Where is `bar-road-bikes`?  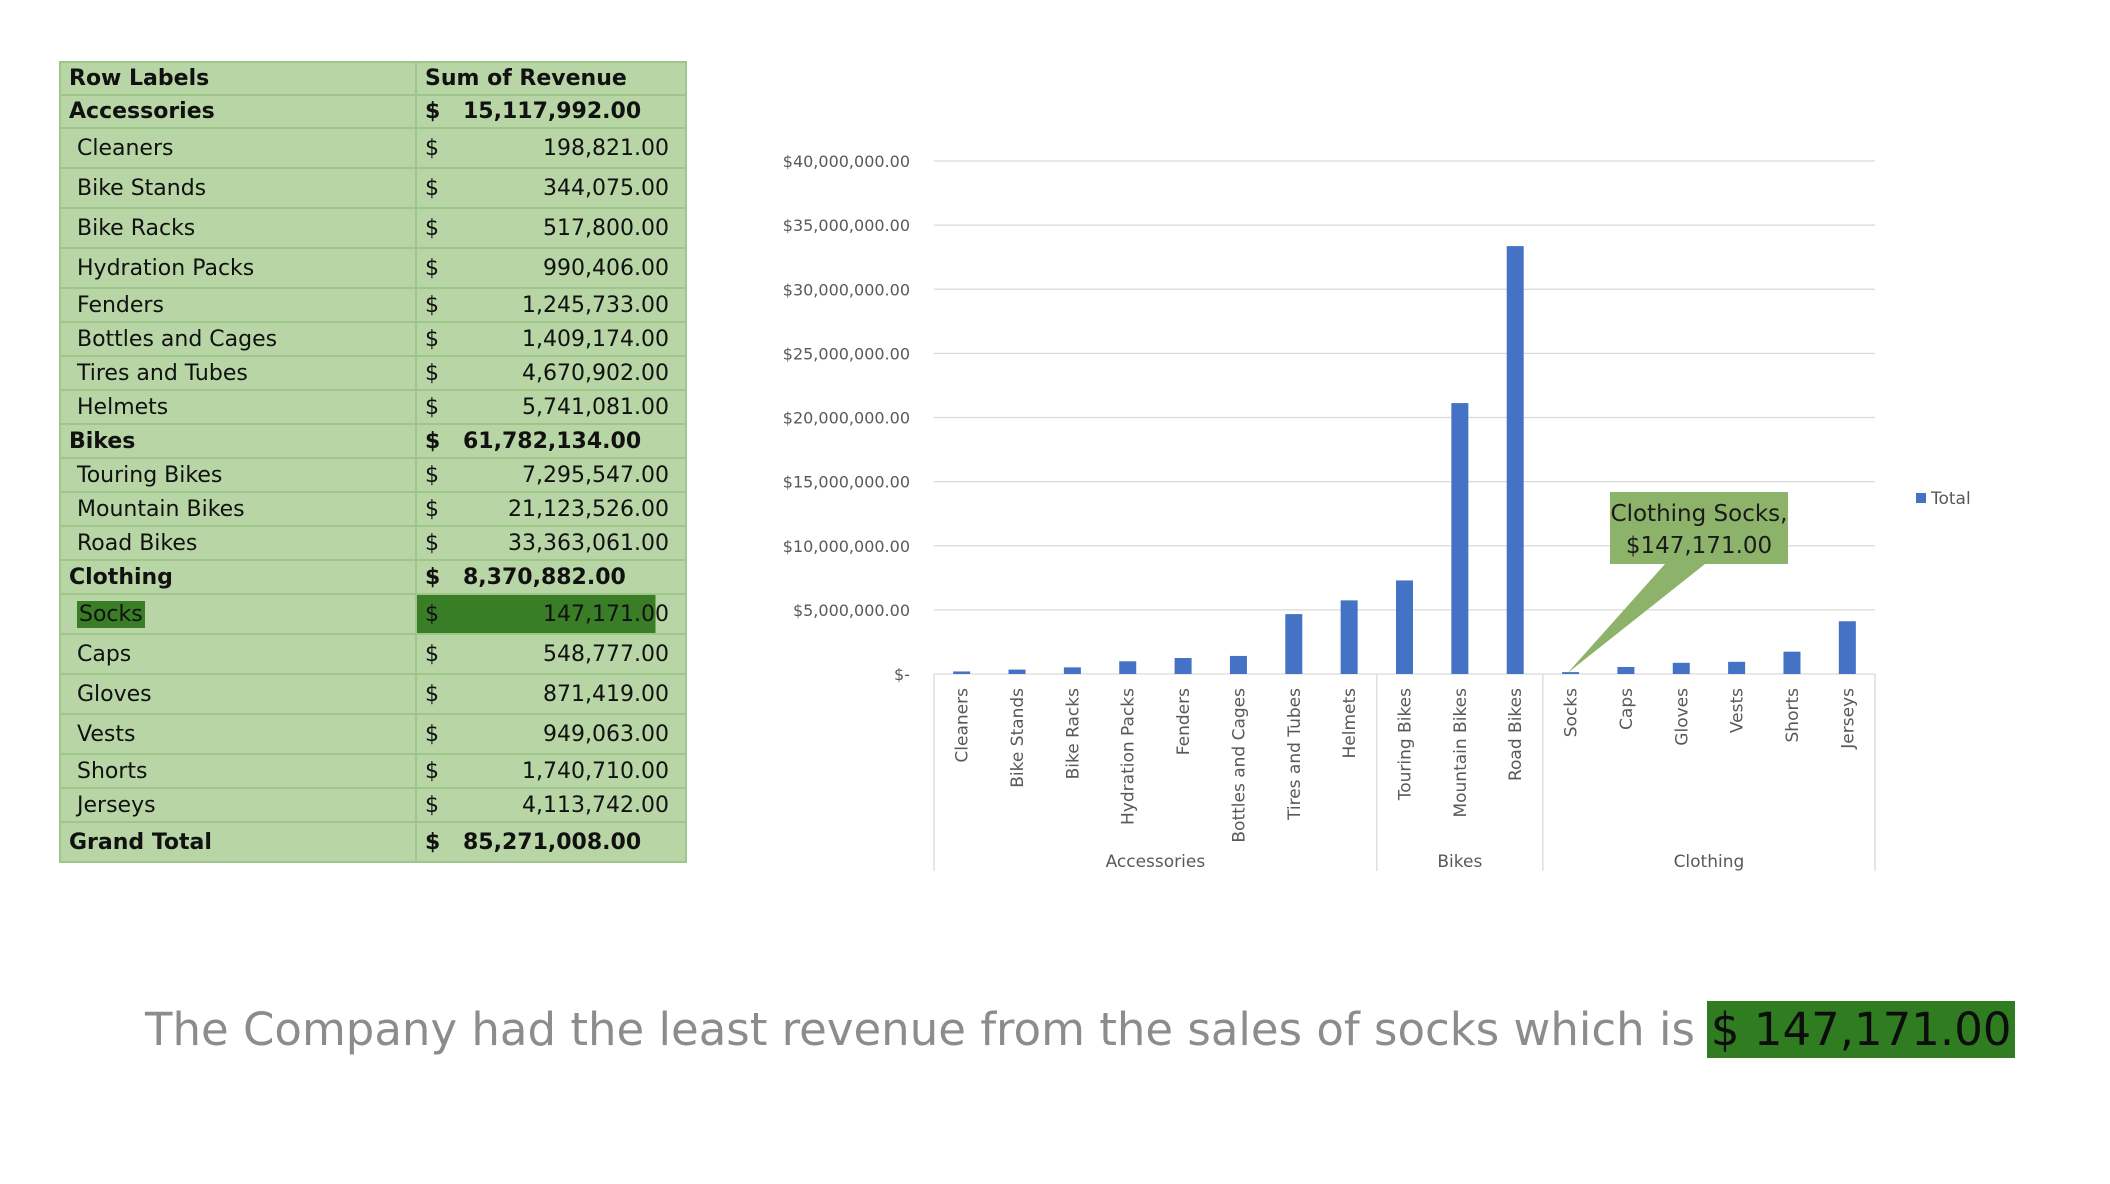
bar-road-bikes is located at coordinates (1515, 460).